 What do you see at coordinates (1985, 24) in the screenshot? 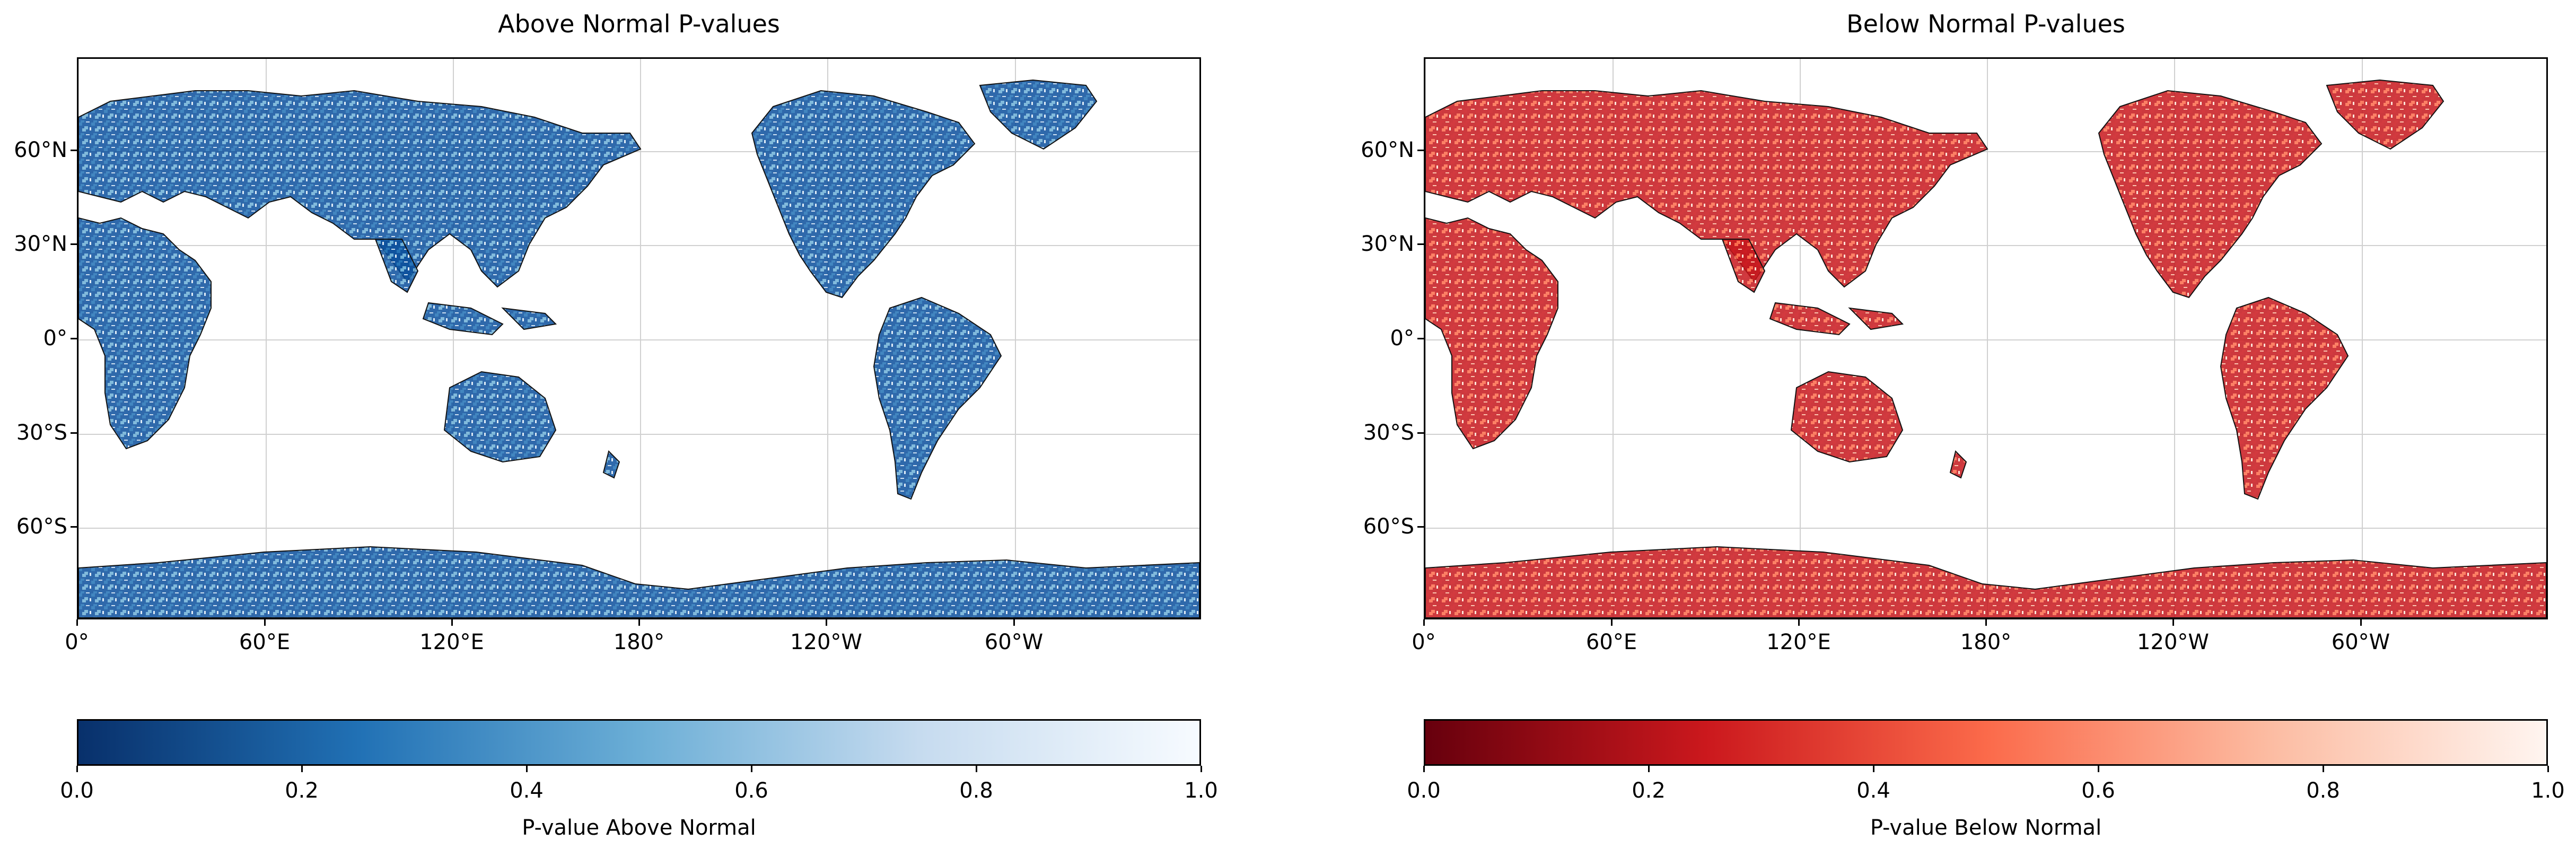
I see `panel-title: Below Normal P-values` at bounding box center [1985, 24].